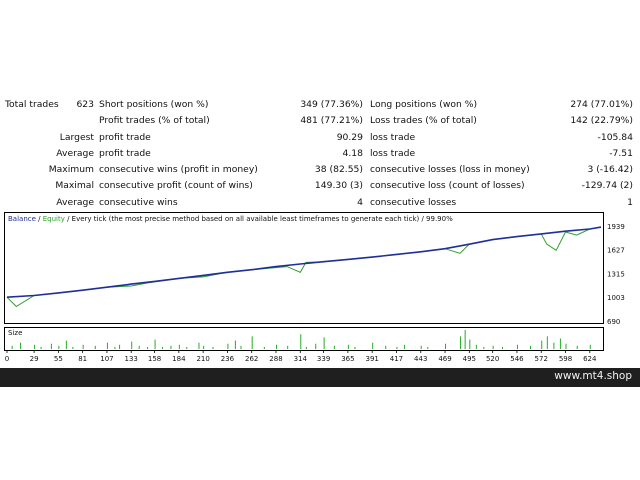  I want to click on x-tick-label: 236, so click(228, 359).